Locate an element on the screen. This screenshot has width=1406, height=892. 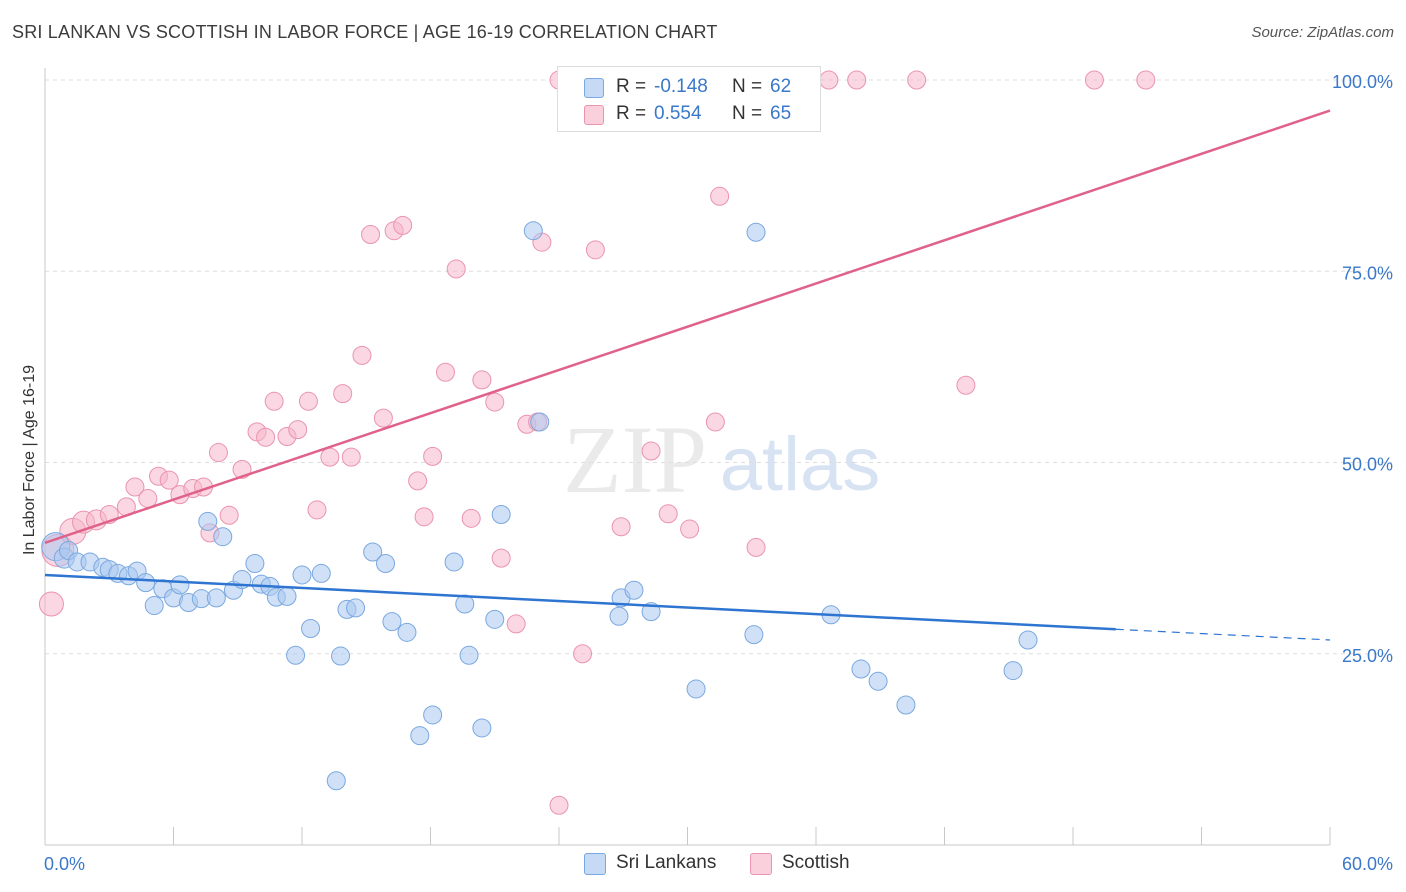
watermark: ZIP atlas is located at coordinates (721, 459).